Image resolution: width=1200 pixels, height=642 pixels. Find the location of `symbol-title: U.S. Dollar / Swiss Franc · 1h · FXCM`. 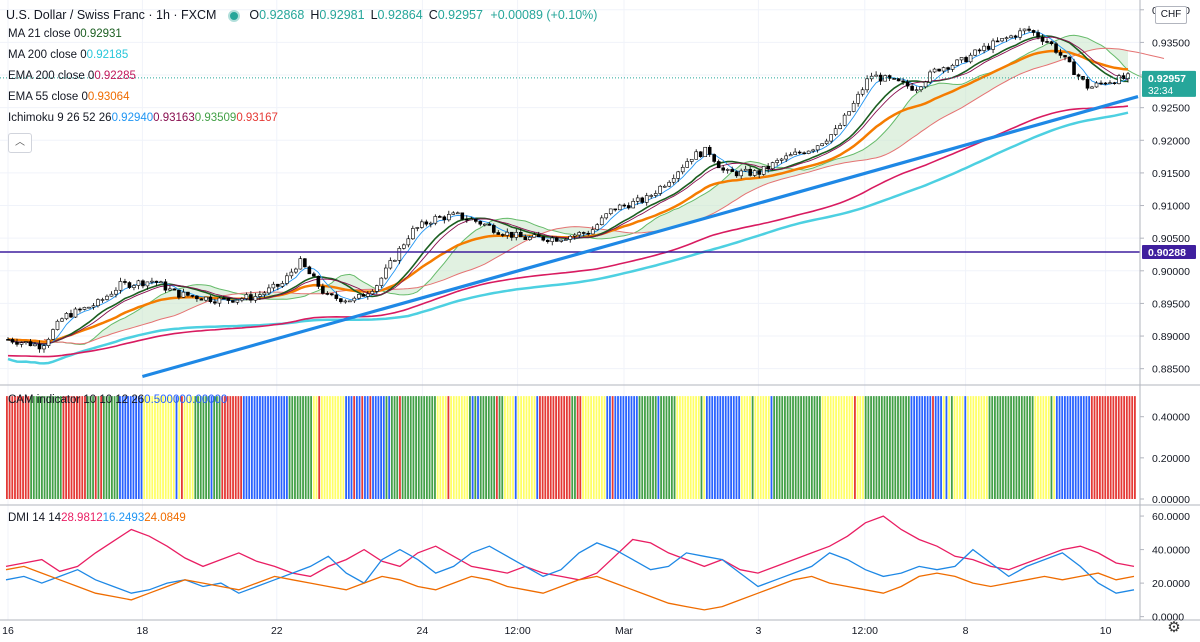

symbol-title: U.S. Dollar / Swiss Franc · 1h · FXCM is located at coordinates (111, 15).